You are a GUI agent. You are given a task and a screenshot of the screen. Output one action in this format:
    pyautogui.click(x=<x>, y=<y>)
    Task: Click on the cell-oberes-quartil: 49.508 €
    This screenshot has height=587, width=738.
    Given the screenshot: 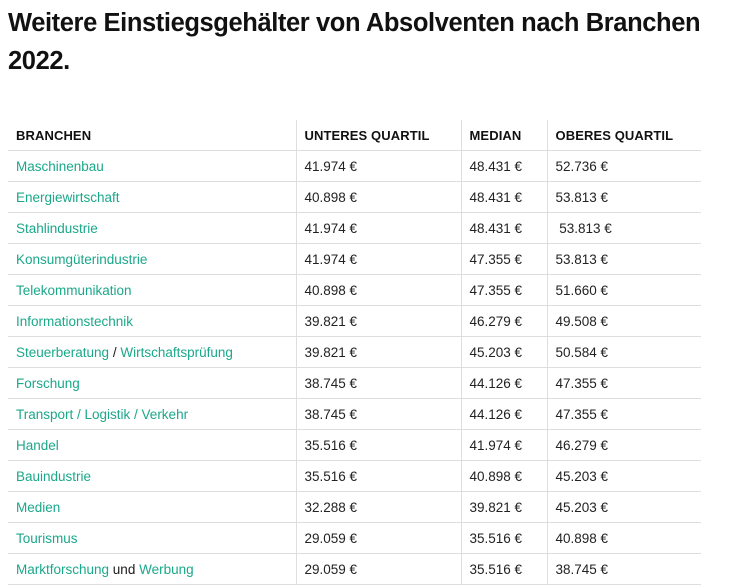 What is the action you would take?
    pyautogui.click(x=623, y=321)
    